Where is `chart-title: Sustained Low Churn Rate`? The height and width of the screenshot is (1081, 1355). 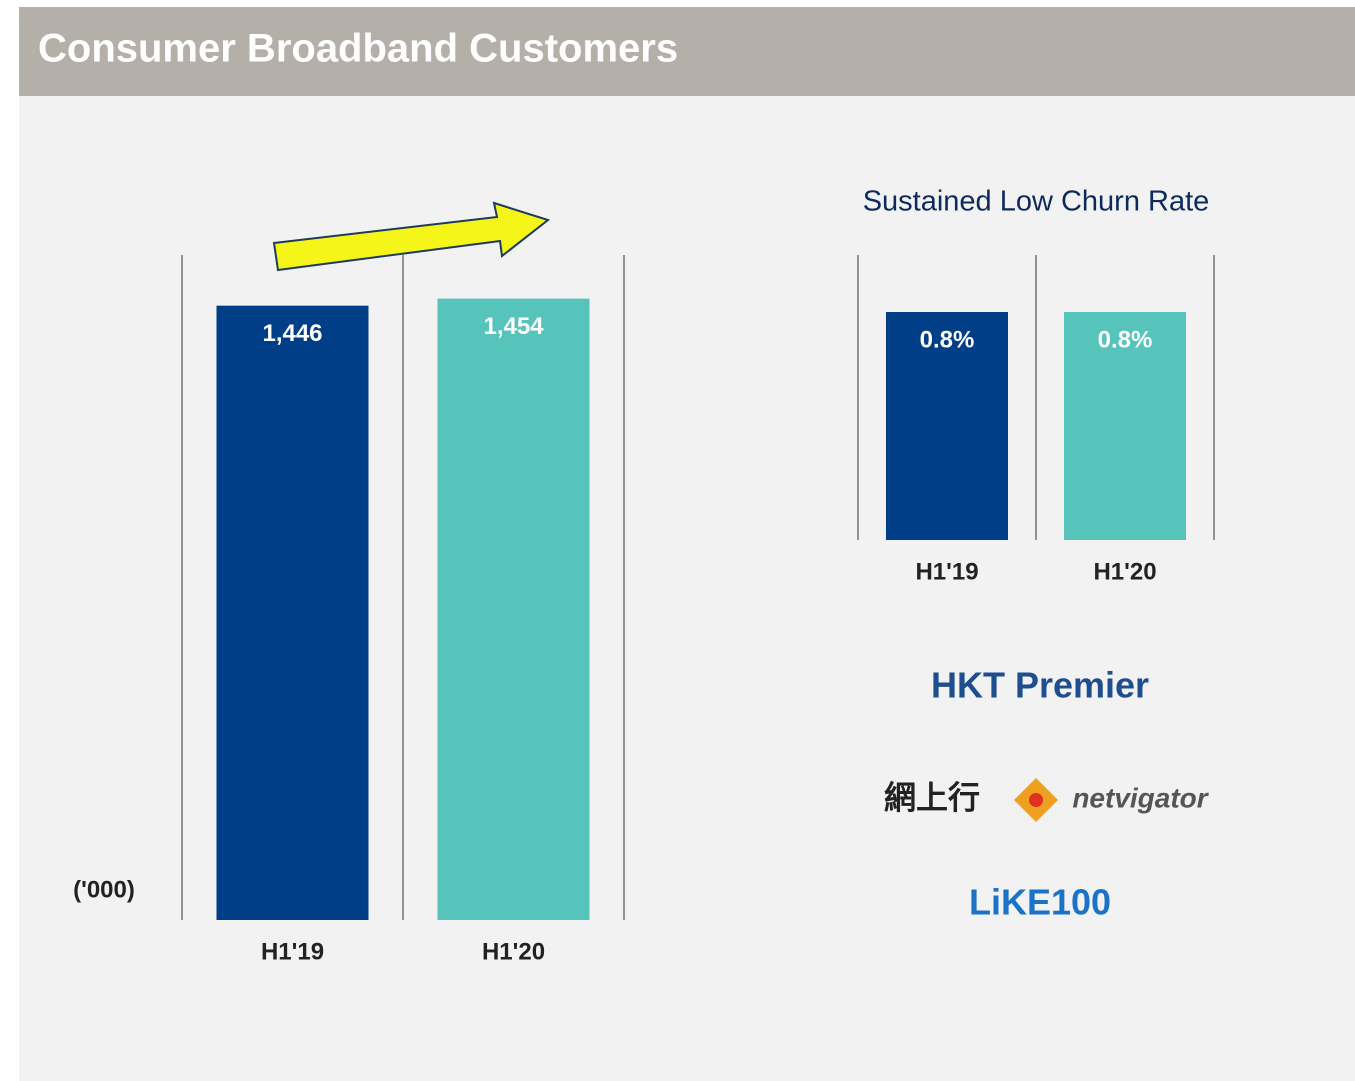
chart-title: Sustained Low Churn Rate is located at coordinates (1036, 202).